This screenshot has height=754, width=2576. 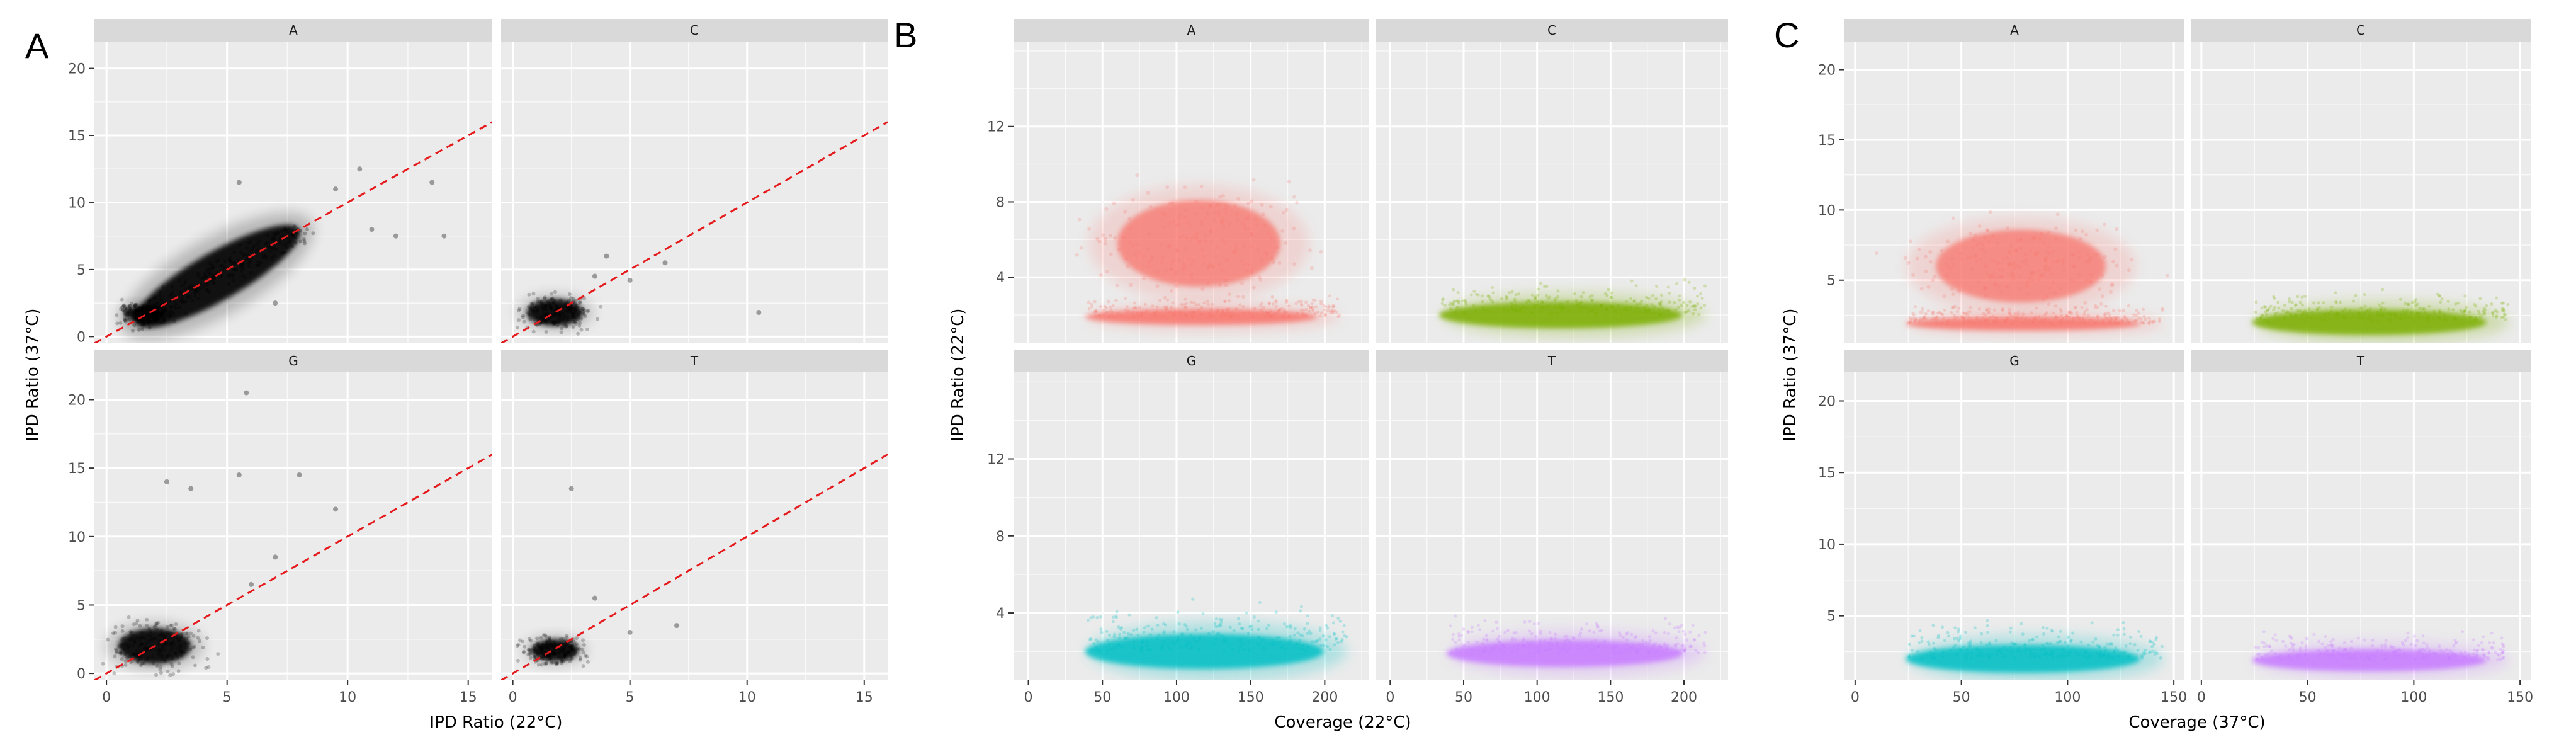 I want to click on panel-b-facet-a-strip, so click(x=1191, y=30).